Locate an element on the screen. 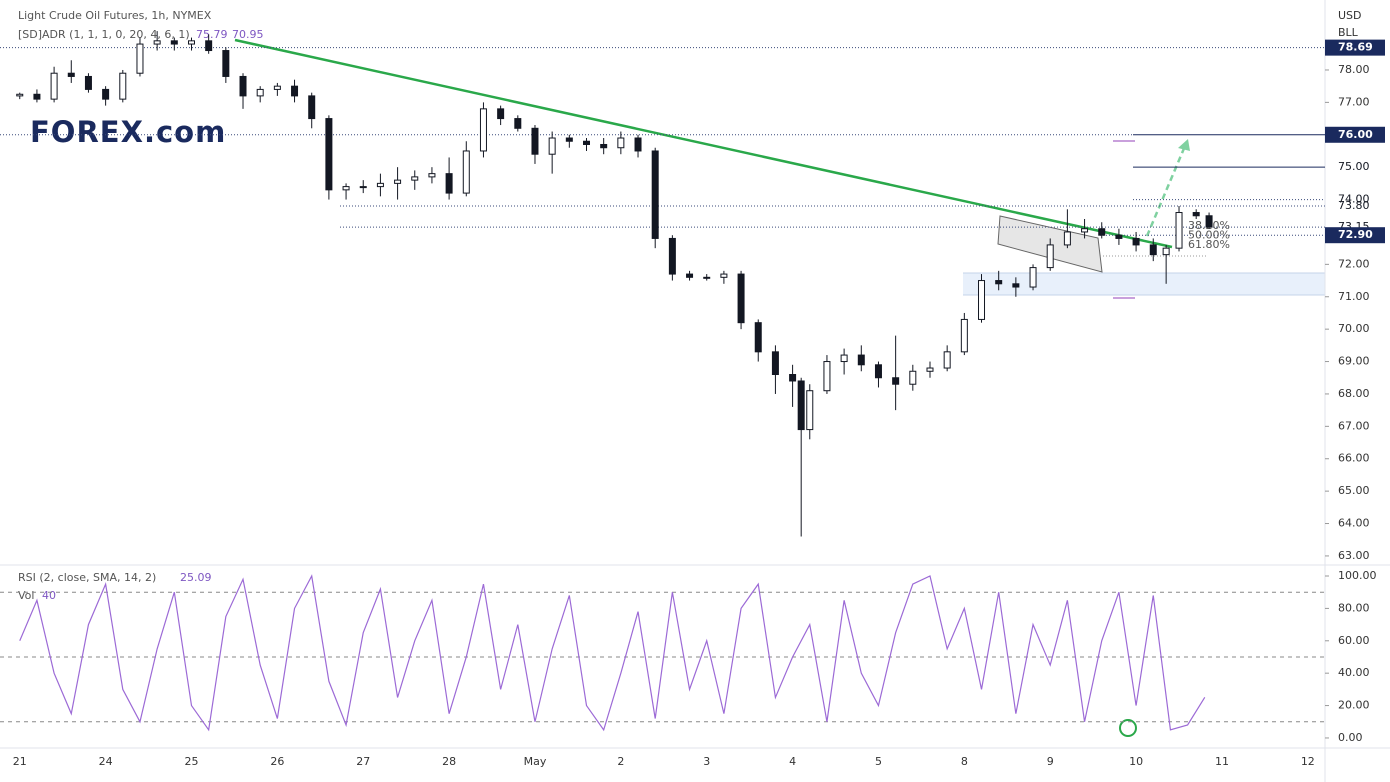 This screenshot has width=1390, height=782. x-tick-label: May is located at coordinates (535, 761).